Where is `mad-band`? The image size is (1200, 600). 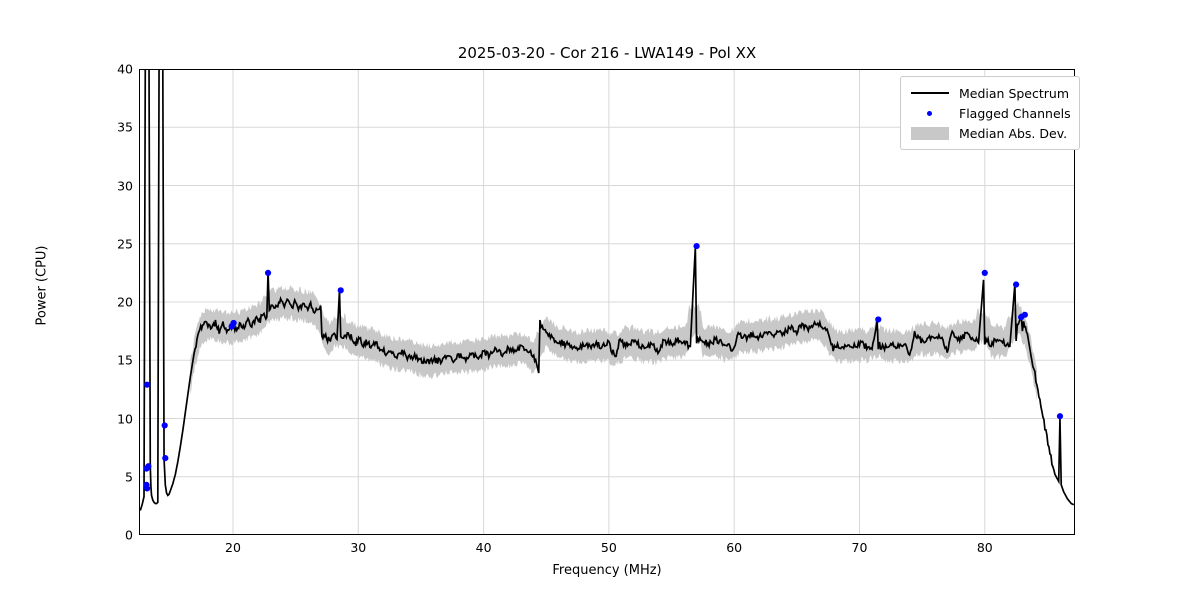
mad-band is located at coordinates (613, 343).